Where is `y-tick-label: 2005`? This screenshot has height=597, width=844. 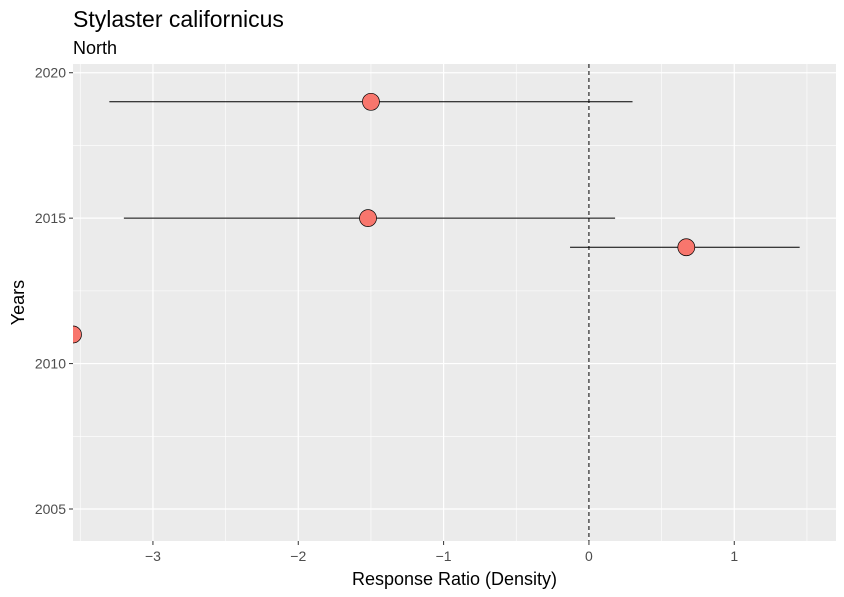 y-tick-label: 2005 is located at coordinates (50, 509).